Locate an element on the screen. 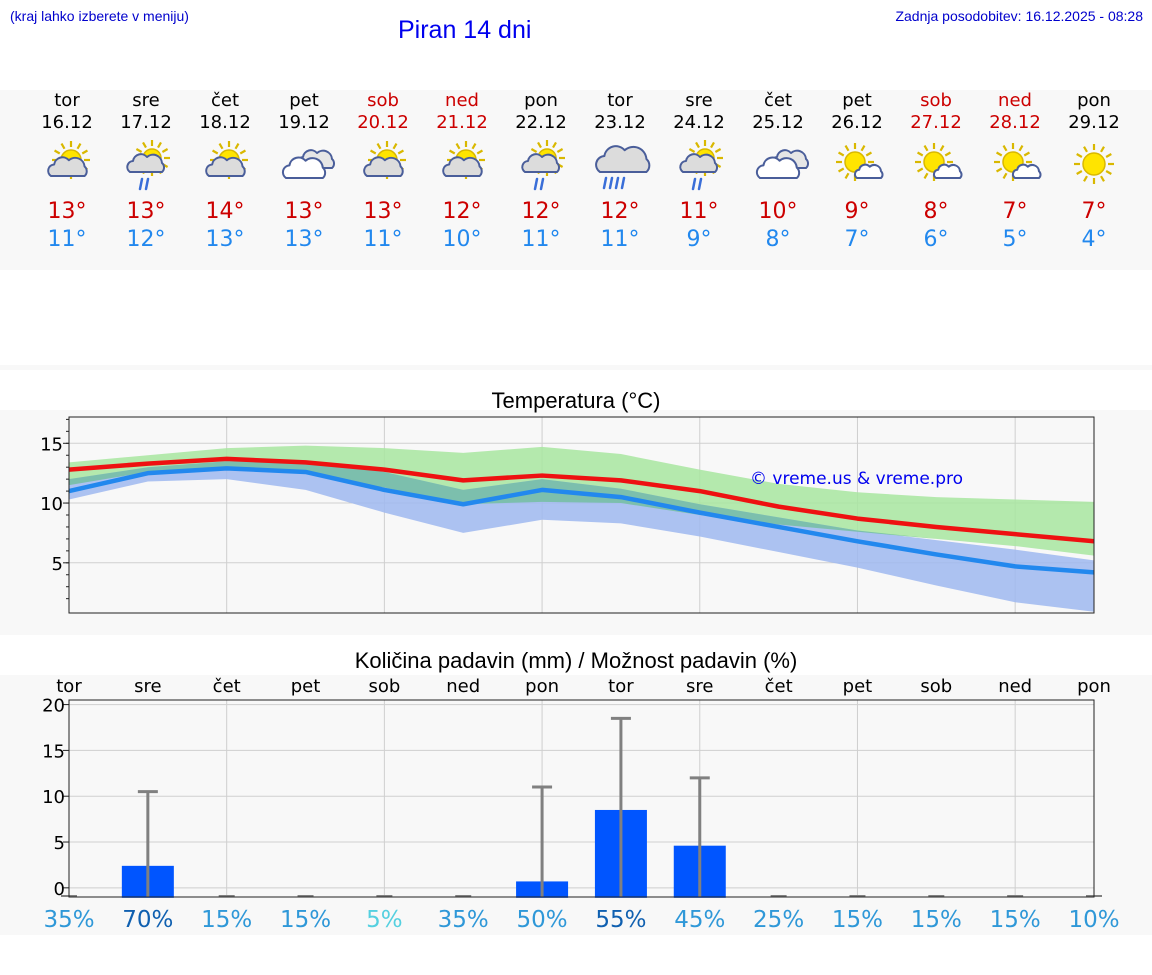  category-label: sob is located at coordinates (384, 686).